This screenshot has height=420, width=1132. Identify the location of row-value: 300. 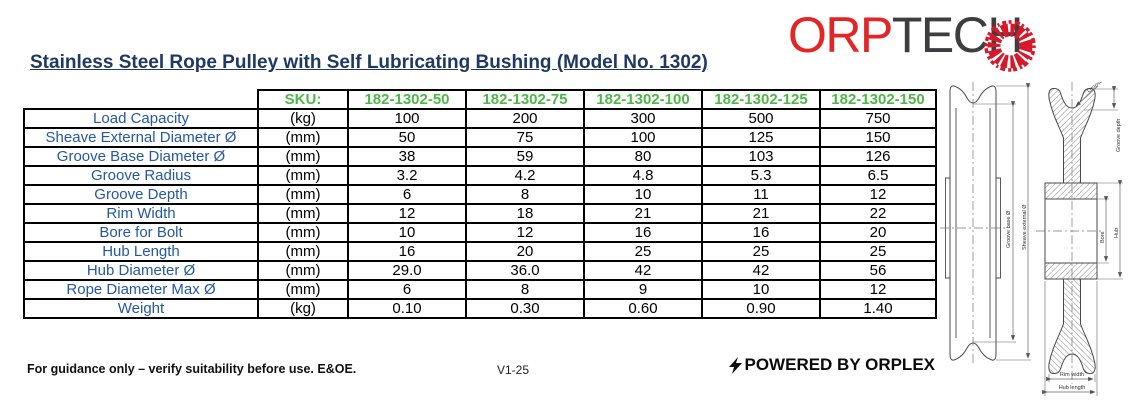
(643, 118).